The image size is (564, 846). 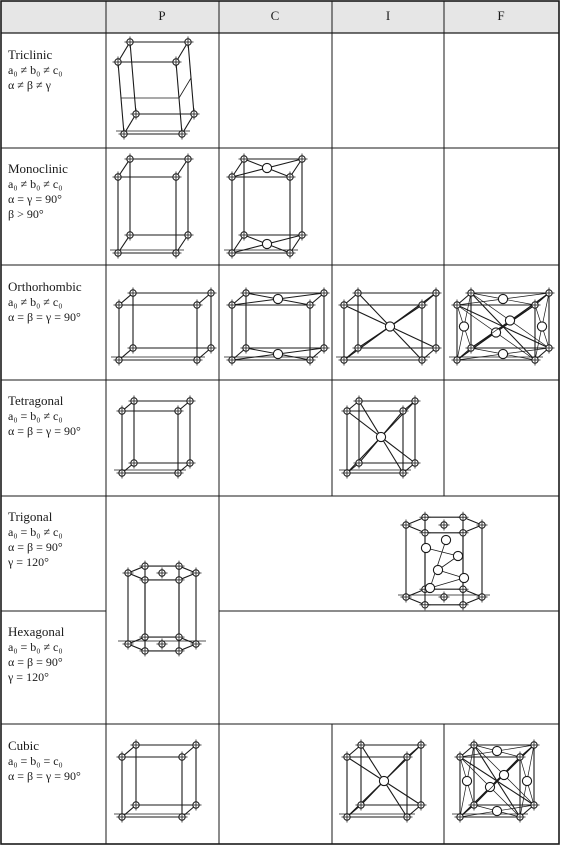 What do you see at coordinates (275, 15) in the screenshot?
I see `column-header-c: C` at bounding box center [275, 15].